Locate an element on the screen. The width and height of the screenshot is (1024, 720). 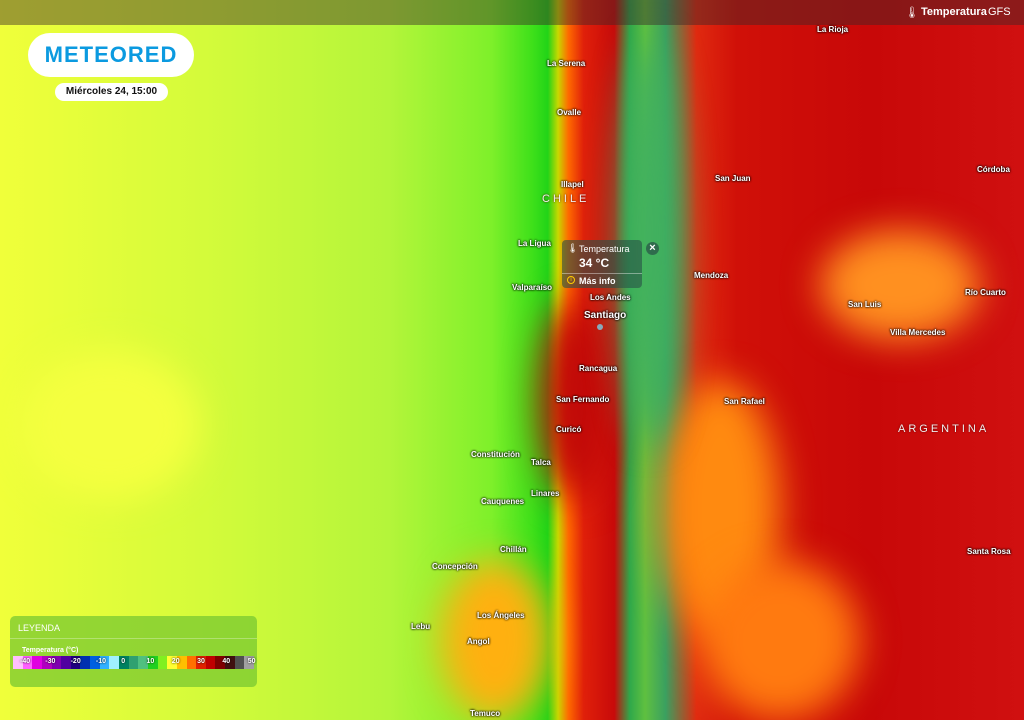
legend-tick: 10 is located at coordinates (150, 661).